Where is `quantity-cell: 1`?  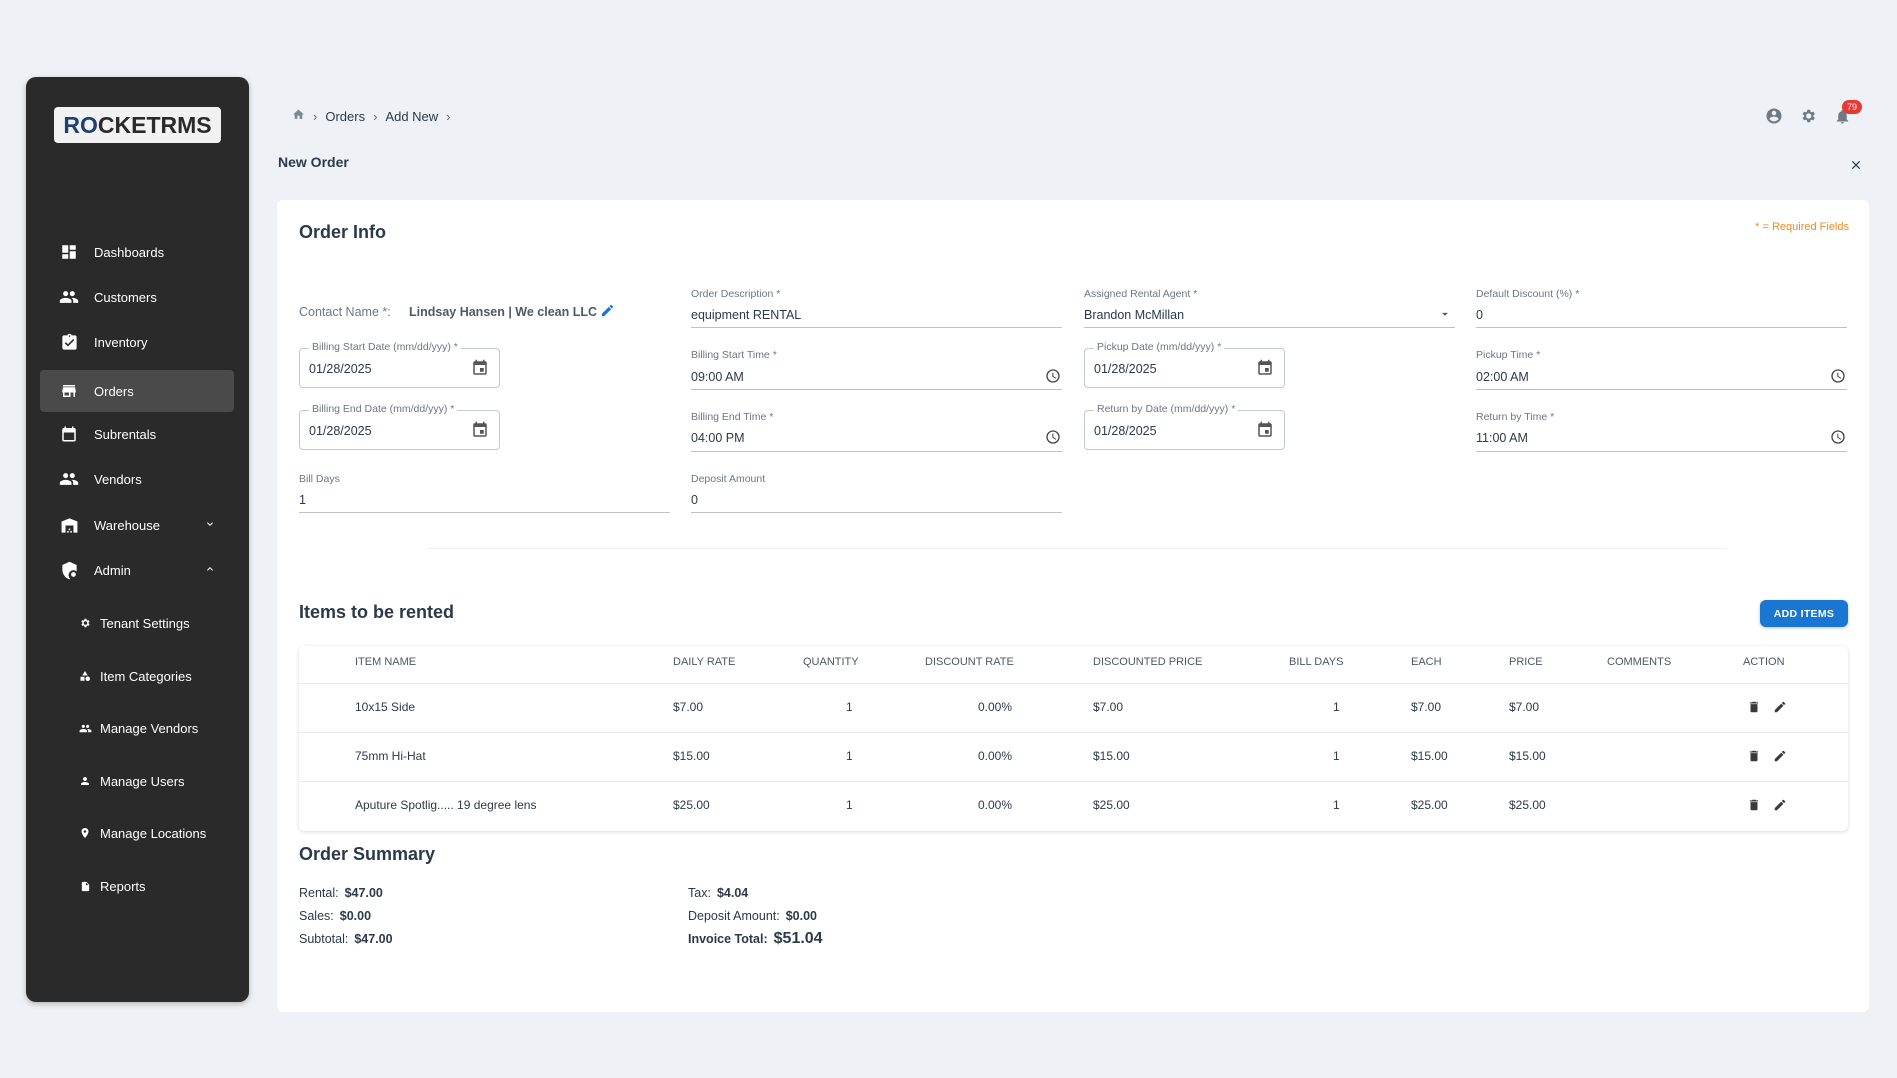
quantity-cell: 1 is located at coordinates (849, 707).